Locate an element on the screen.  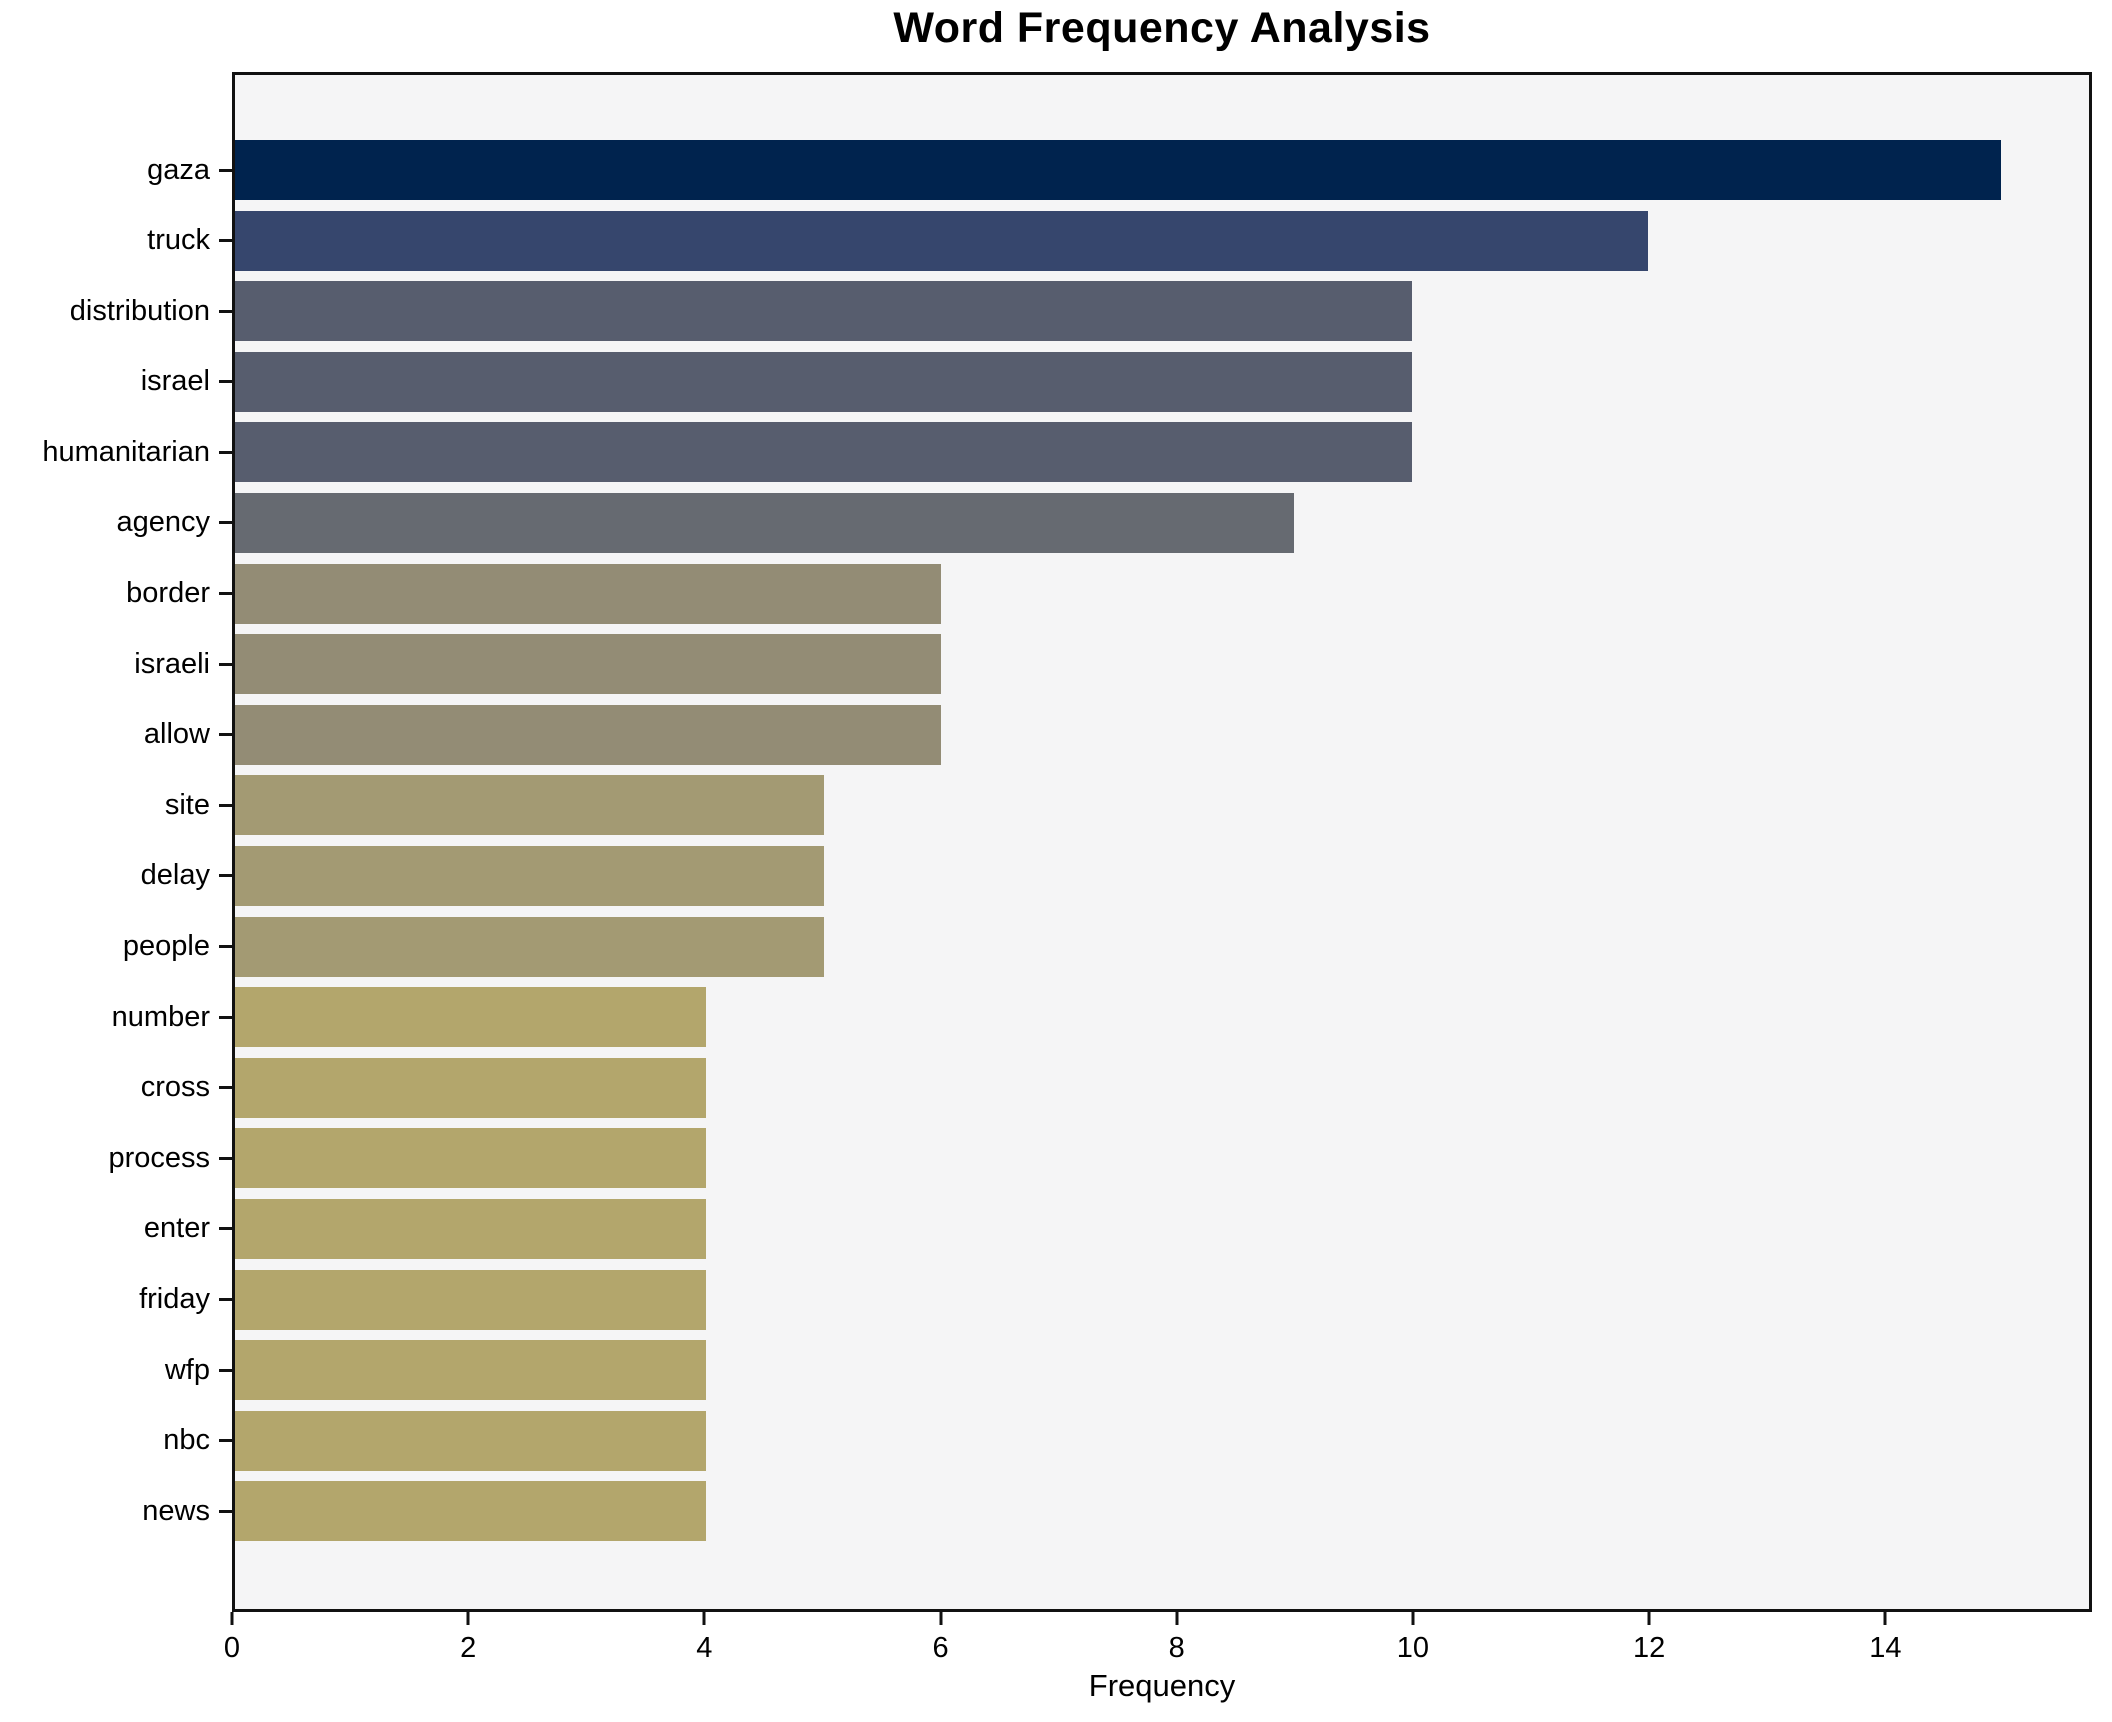
bar-gaza is located at coordinates (1118, 170).